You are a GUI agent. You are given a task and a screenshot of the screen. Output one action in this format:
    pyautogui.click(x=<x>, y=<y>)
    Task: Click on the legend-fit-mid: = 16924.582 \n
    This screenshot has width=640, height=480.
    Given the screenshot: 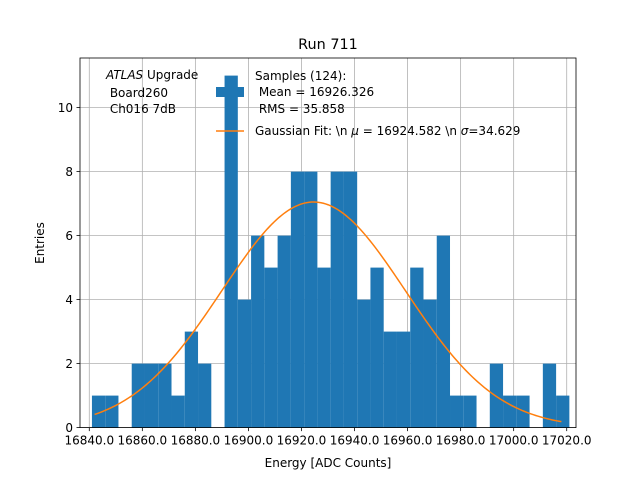 What is the action you would take?
    pyautogui.click(x=410, y=131)
    